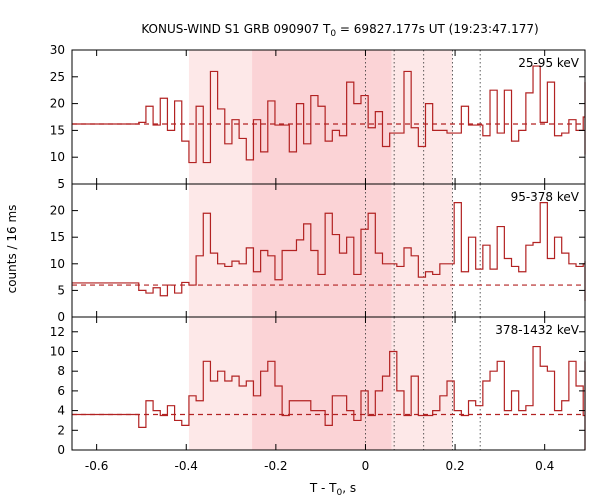  Describe the element at coordinates (12, 249) in the screenshot. I see `y-axis-label: counts / 16 ms` at that location.